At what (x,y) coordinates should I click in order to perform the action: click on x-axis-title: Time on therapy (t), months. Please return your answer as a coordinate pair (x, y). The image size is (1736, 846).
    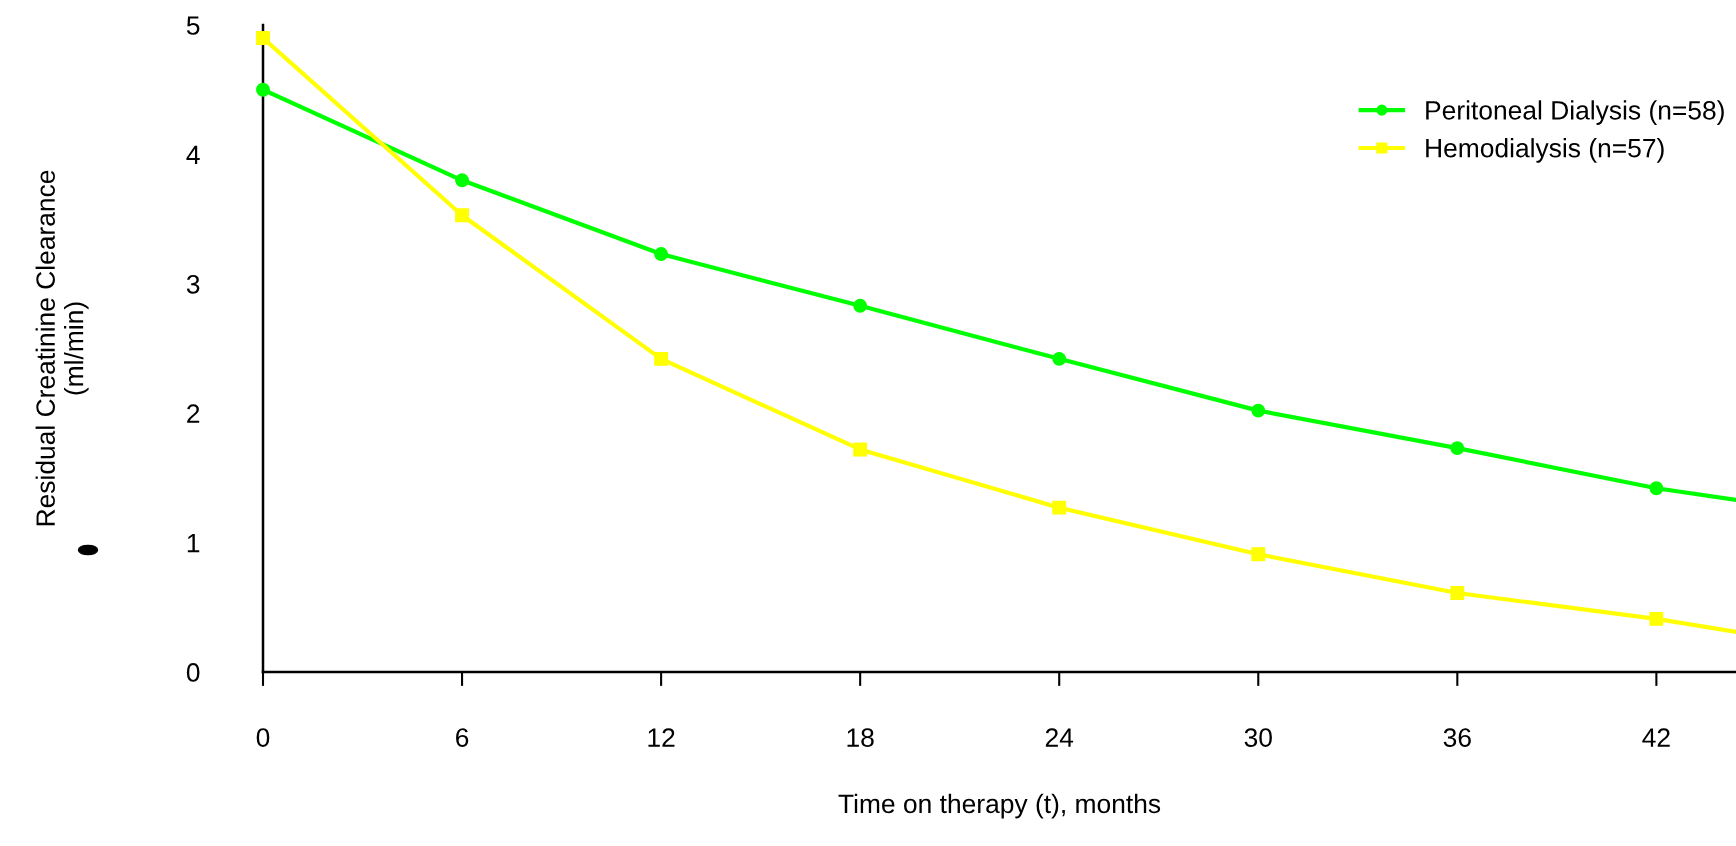
    Looking at the image, I should click on (999, 806).